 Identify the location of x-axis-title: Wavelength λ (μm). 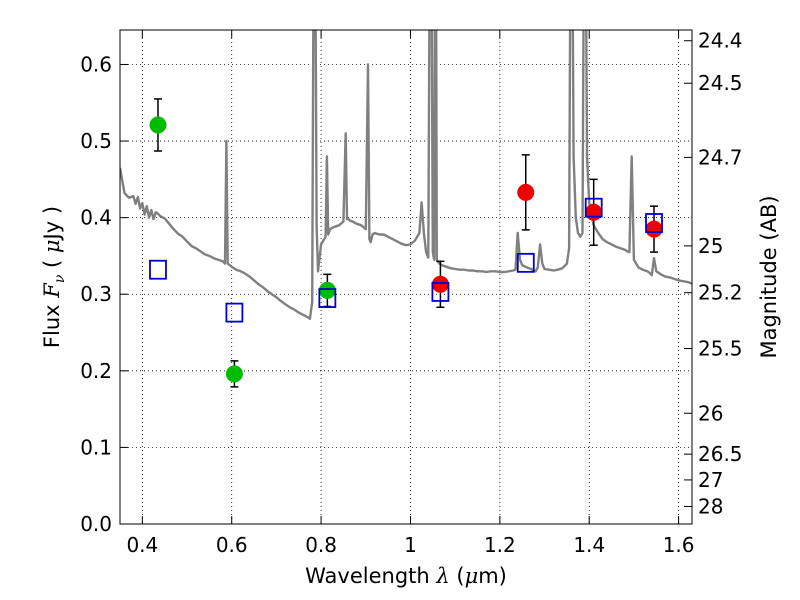
(406, 576).